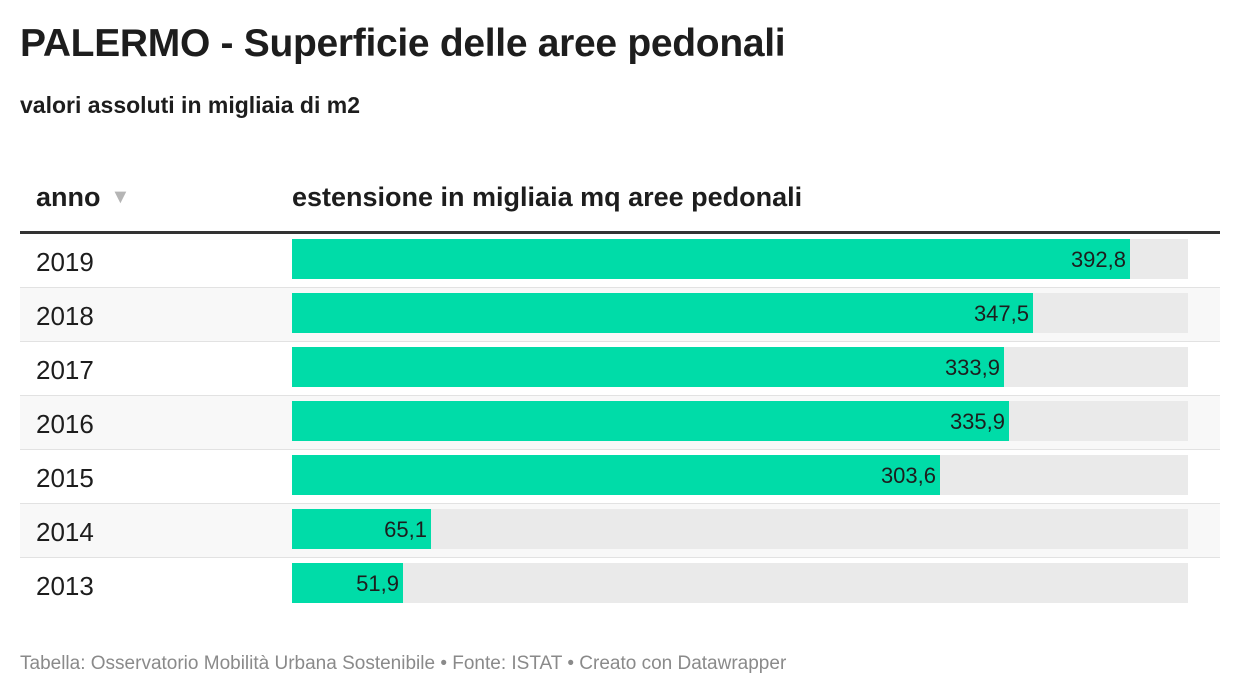 The width and height of the screenshot is (1240, 698). What do you see at coordinates (648, 367) in the screenshot?
I see `bar-2017: 333,9` at bounding box center [648, 367].